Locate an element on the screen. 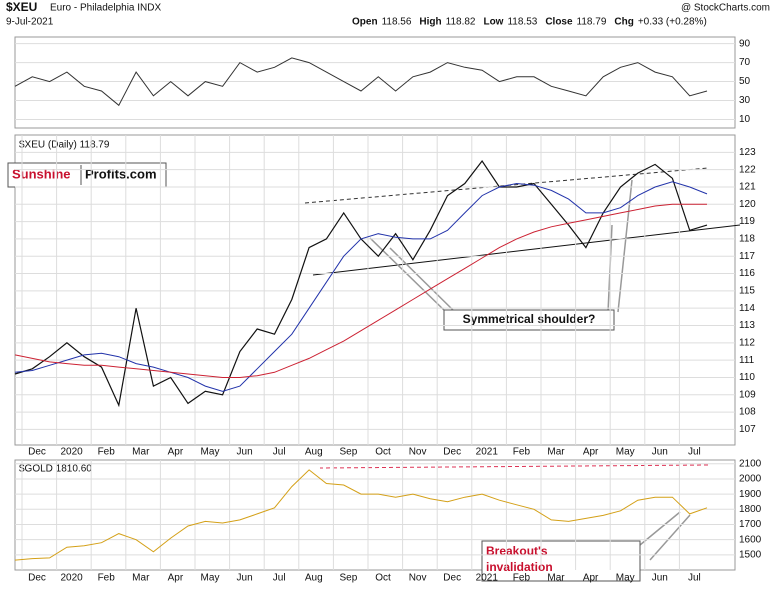 The image size is (780, 591). y-tick-label: 1600 is located at coordinates (750, 539).